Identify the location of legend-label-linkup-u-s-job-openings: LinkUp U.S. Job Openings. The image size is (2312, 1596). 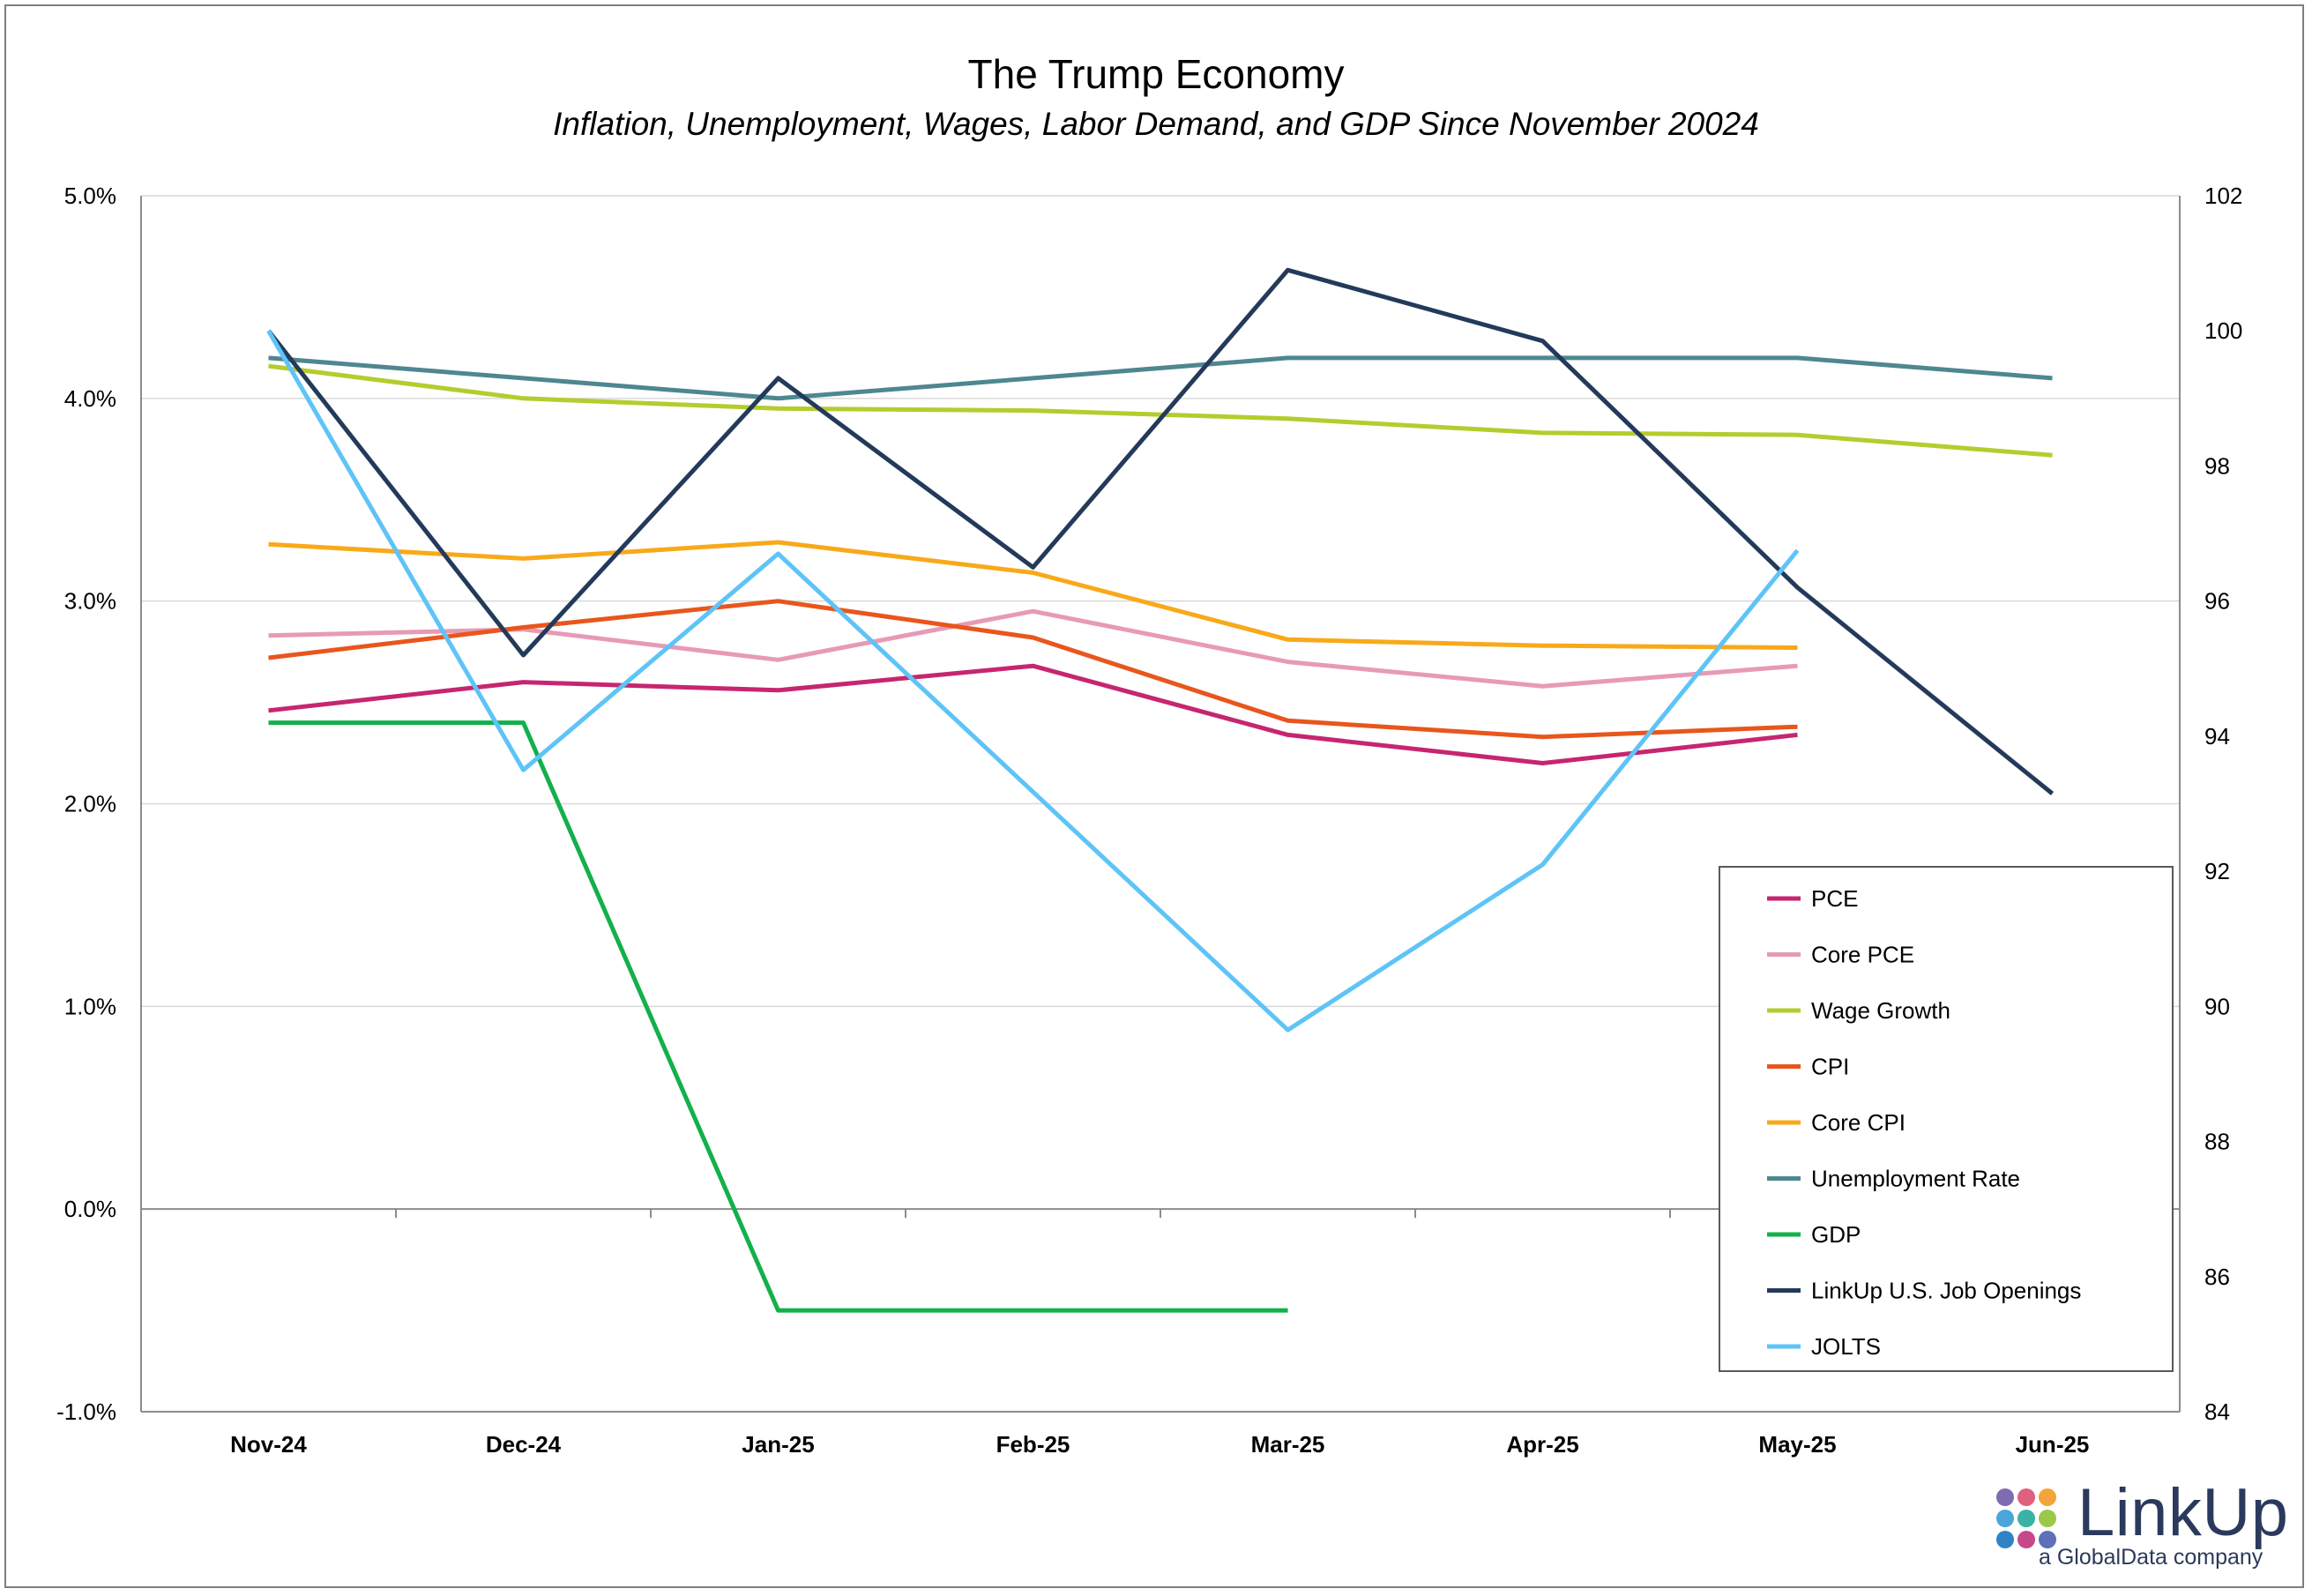
(1946, 1291).